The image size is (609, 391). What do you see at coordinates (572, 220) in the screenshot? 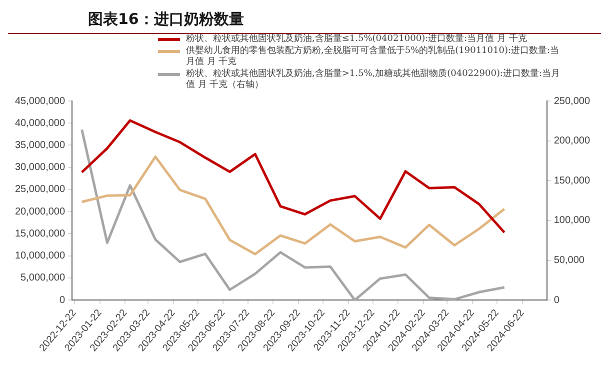
I see `y2-tick-label: 100,000` at bounding box center [572, 220].